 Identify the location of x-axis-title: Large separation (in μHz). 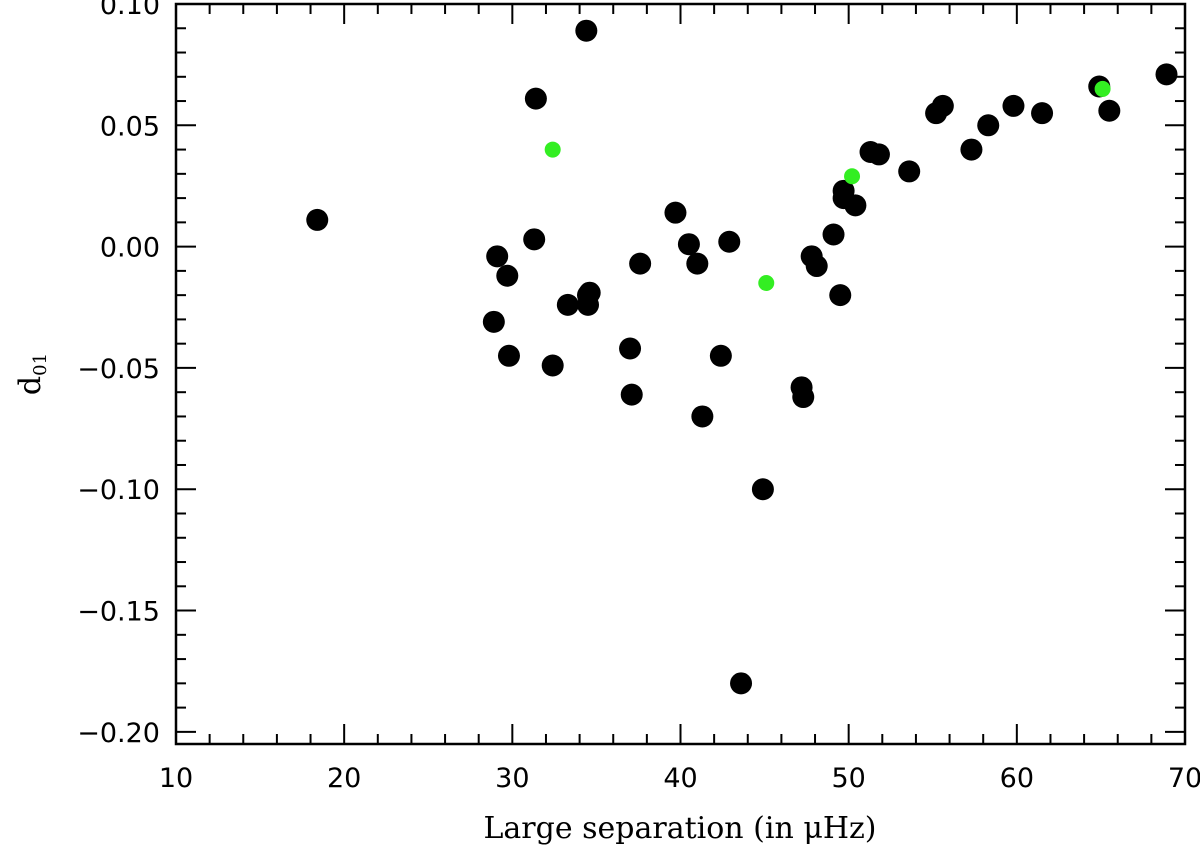
(679, 828).